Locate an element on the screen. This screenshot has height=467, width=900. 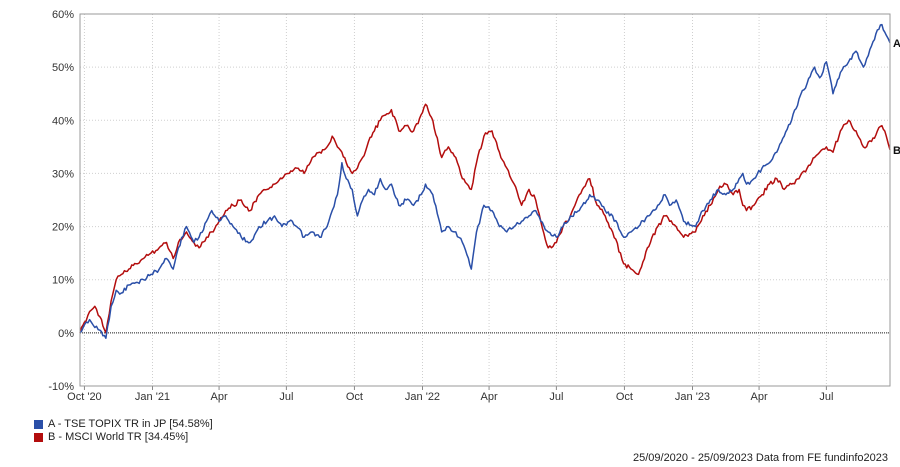
legend-label-a: A - TSE TOPIX TR in JP [54.58%] is located at coordinates (130, 424).